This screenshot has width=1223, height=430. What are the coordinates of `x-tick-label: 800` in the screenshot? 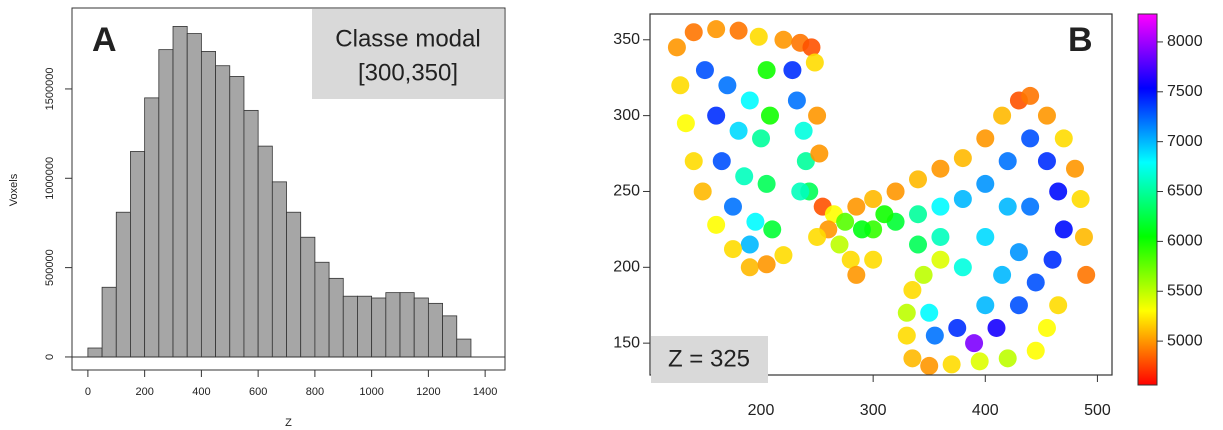 It's located at (315, 392).